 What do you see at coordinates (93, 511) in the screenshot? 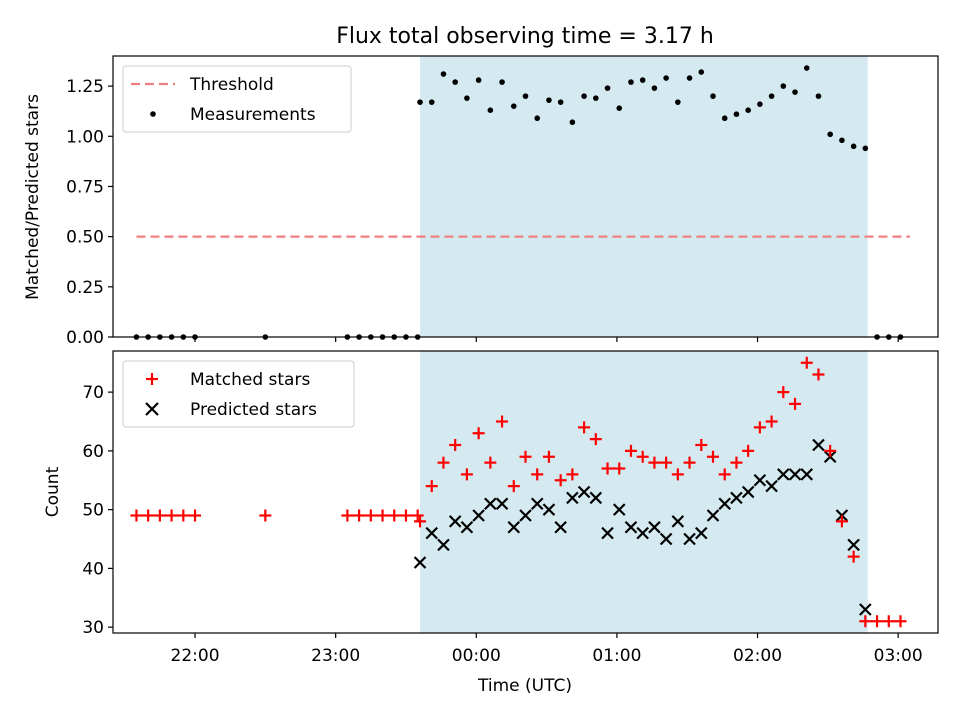
I see `bottom-y-tick-label: 50` at bounding box center [93, 511].